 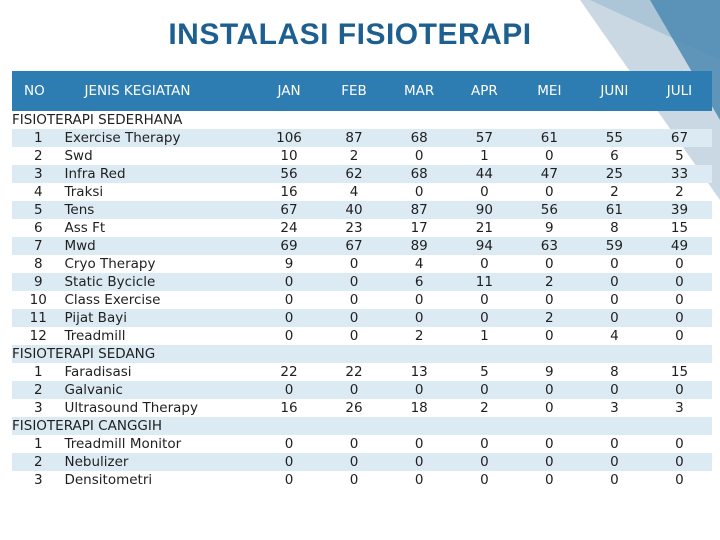 I want to click on month-value: 10, so click(x=289, y=156).